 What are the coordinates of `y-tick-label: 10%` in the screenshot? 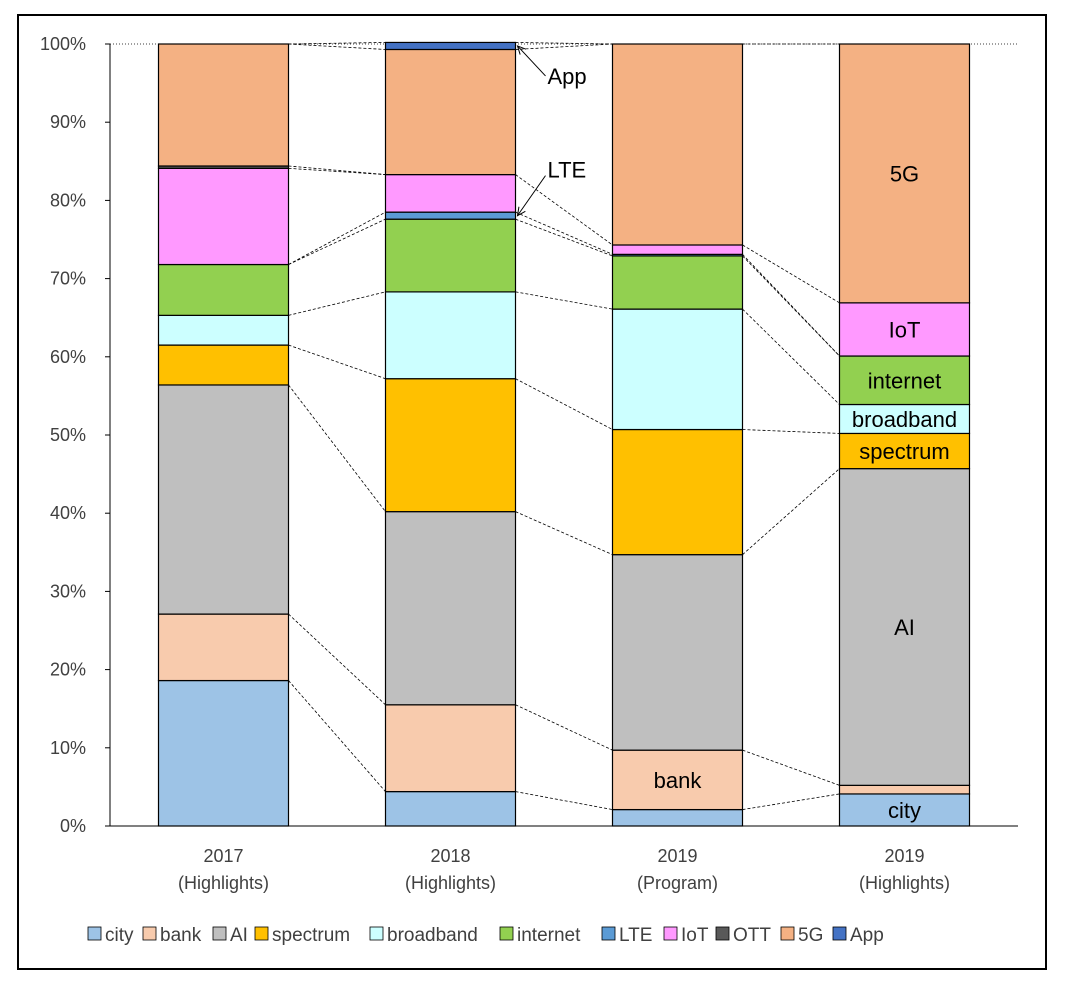 It's located at (68, 748).